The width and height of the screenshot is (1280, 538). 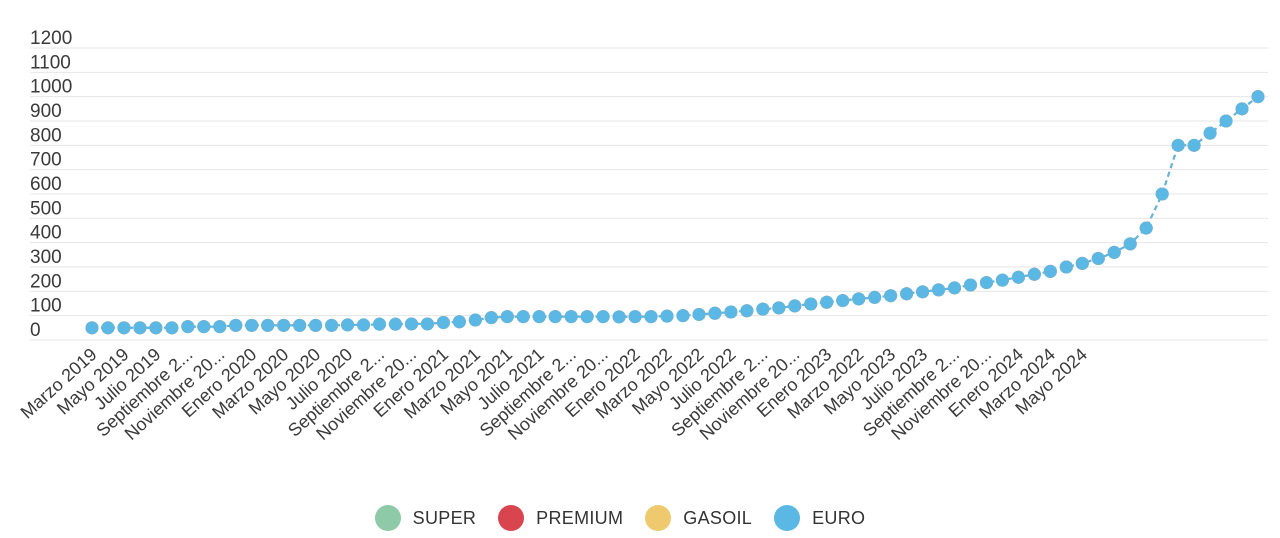 What do you see at coordinates (444, 517) in the screenshot?
I see `legend-label: SUPER` at bounding box center [444, 517].